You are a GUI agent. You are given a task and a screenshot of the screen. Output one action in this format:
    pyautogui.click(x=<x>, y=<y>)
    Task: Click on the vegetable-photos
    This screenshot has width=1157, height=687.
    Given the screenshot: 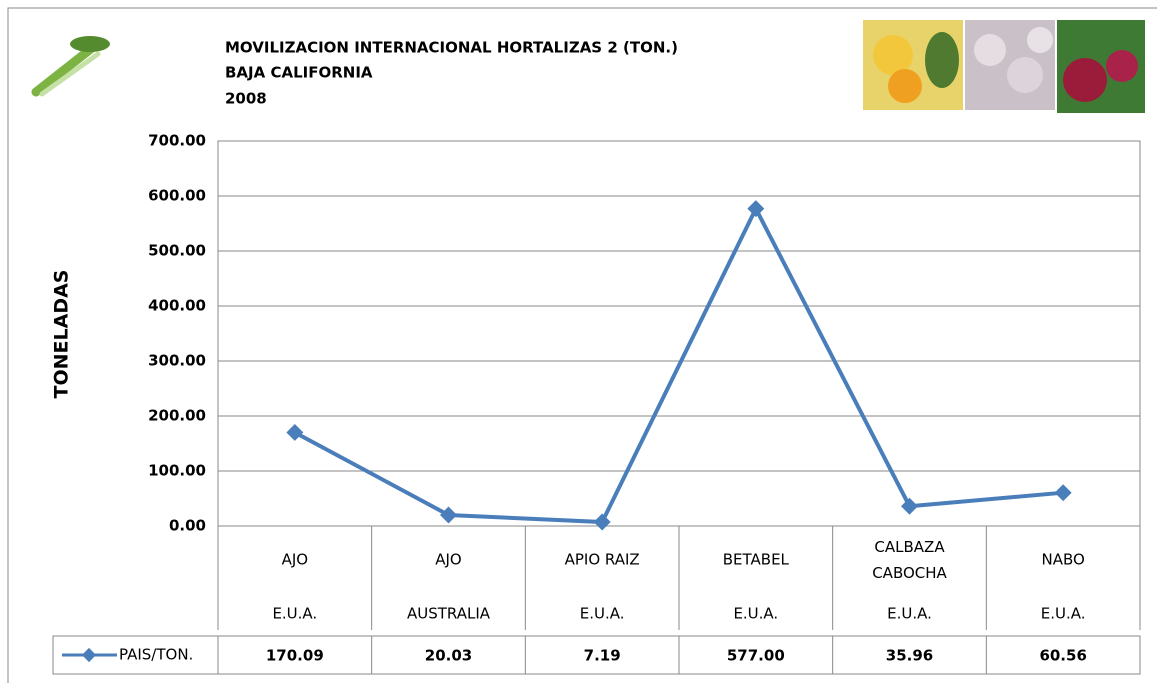 What is the action you would take?
    pyautogui.click(x=1004, y=66)
    